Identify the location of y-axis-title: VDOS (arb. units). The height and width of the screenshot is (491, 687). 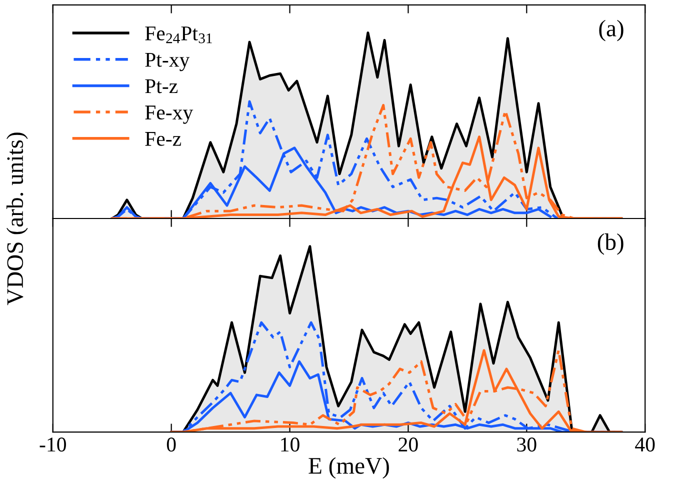
(17, 219).